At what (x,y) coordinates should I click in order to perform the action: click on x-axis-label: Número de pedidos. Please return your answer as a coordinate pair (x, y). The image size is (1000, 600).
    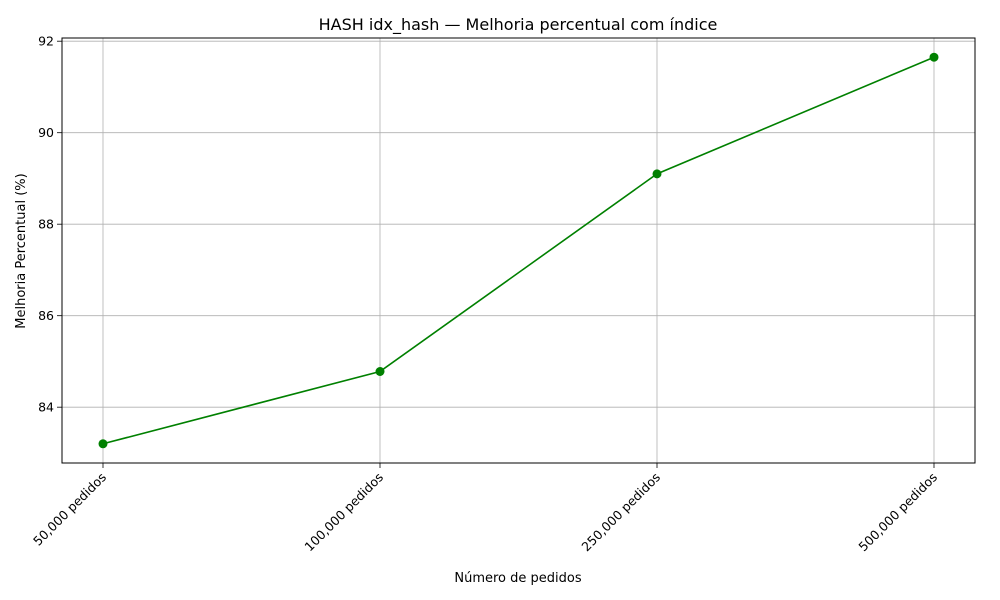
    Looking at the image, I should click on (517, 578).